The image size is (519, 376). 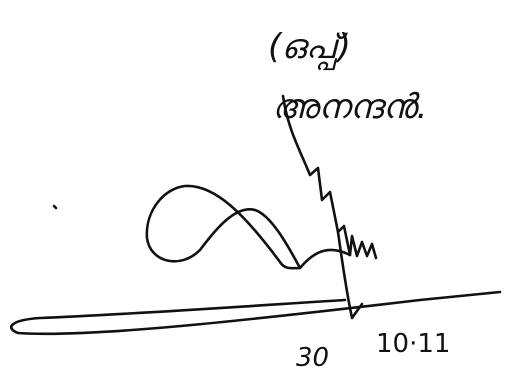 I want to click on date-rest: 10·11, so click(x=413, y=344).